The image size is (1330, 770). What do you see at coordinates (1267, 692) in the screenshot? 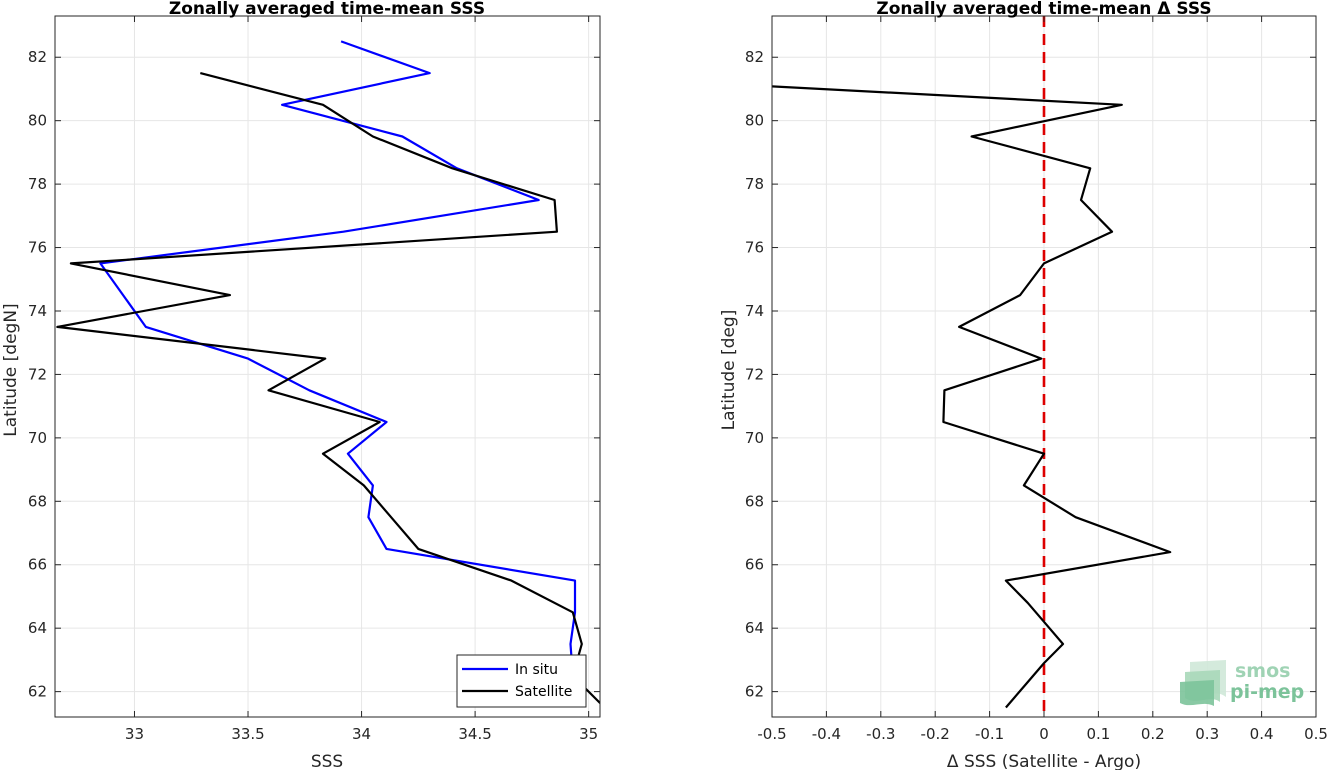
I see `logo-text-pi-mep: pi-mep` at bounding box center [1267, 692].